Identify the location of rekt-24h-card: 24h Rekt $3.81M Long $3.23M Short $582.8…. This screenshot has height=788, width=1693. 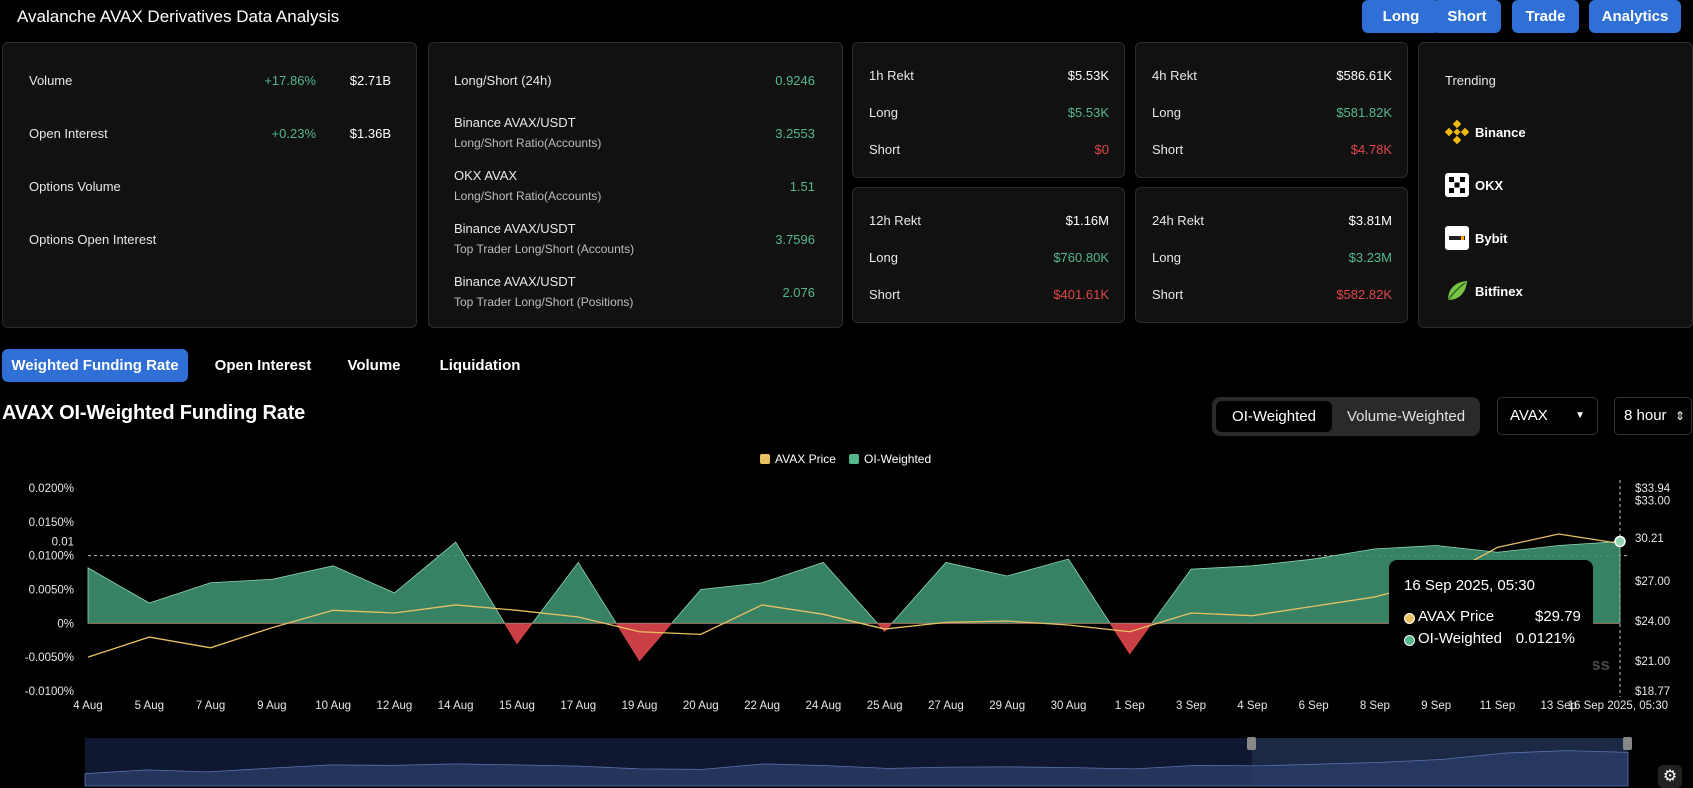
(1271, 255).